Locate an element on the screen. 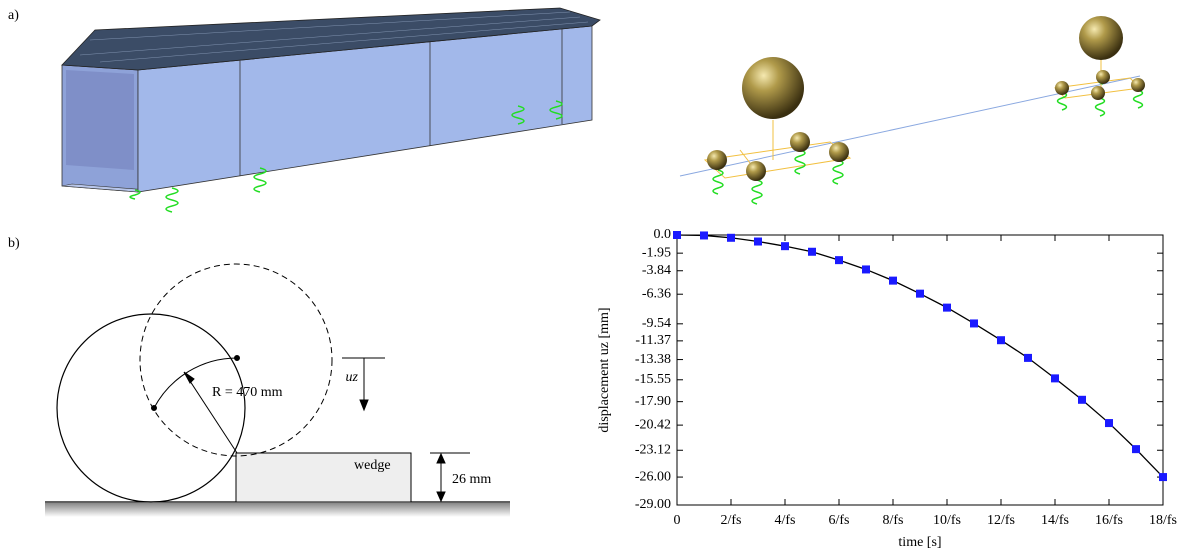 This screenshot has width=1192, height=555. y-tick-label: -1.95 is located at coordinates (656, 252).